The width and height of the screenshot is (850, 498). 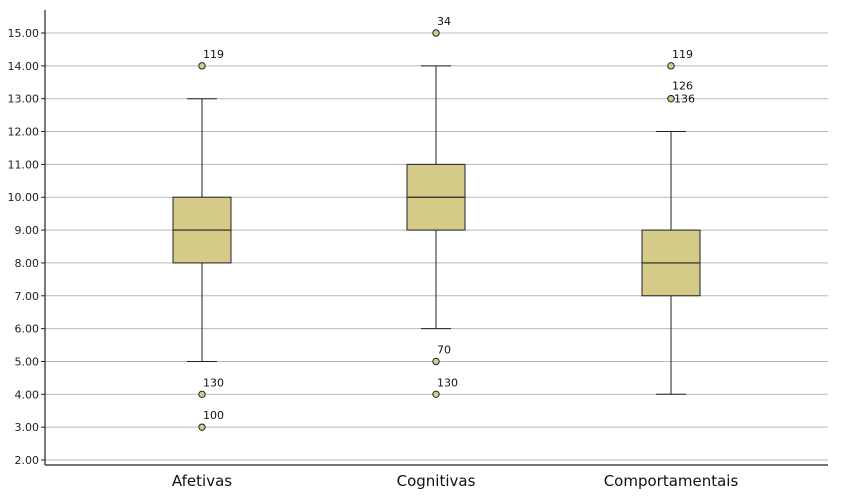 I want to click on box-afetivas, so click(x=202, y=246).